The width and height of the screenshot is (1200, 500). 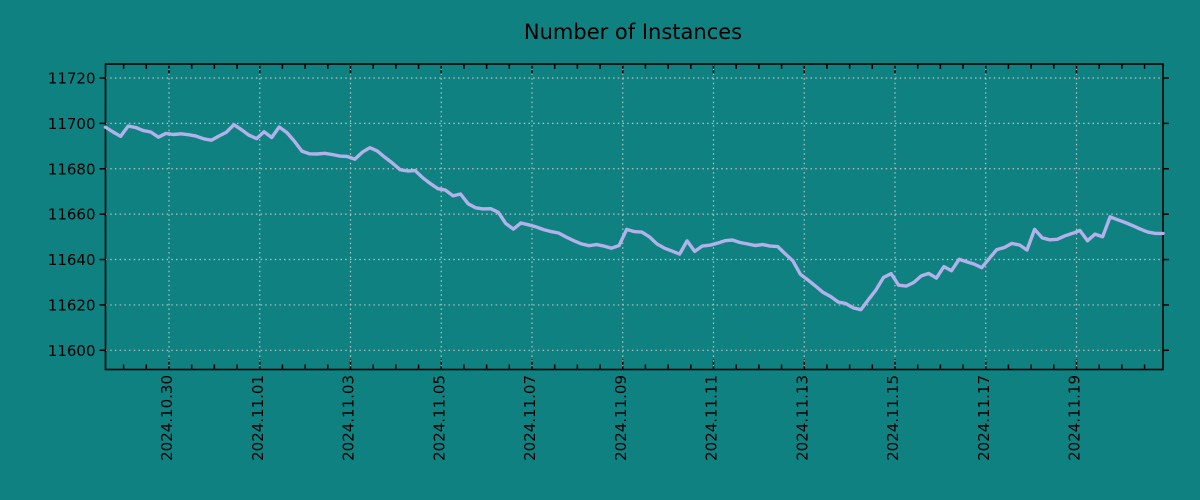 I want to click on x-axis-tick-label: 2024.11.17, so click(x=984, y=418).